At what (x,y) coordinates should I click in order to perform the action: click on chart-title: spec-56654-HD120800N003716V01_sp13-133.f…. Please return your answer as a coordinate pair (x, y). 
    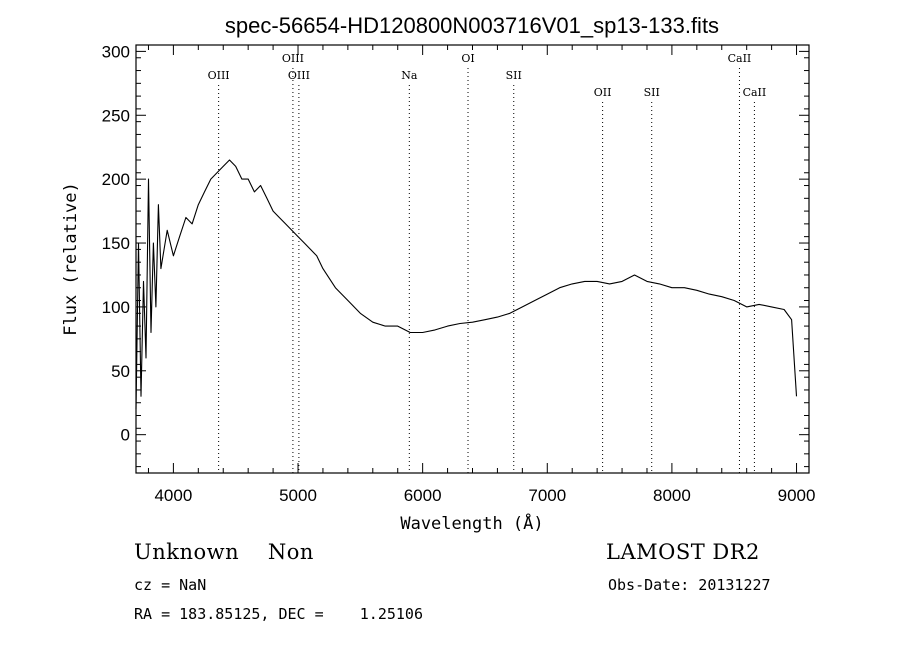
    Looking at the image, I should click on (472, 25).